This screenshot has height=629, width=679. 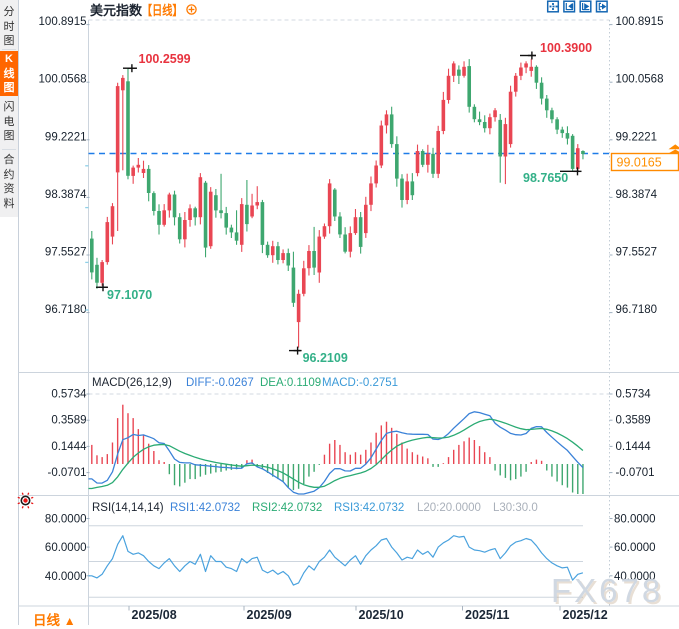 I want to click on svg-text: RSI2:42.0732, so click(x=287, y=508).